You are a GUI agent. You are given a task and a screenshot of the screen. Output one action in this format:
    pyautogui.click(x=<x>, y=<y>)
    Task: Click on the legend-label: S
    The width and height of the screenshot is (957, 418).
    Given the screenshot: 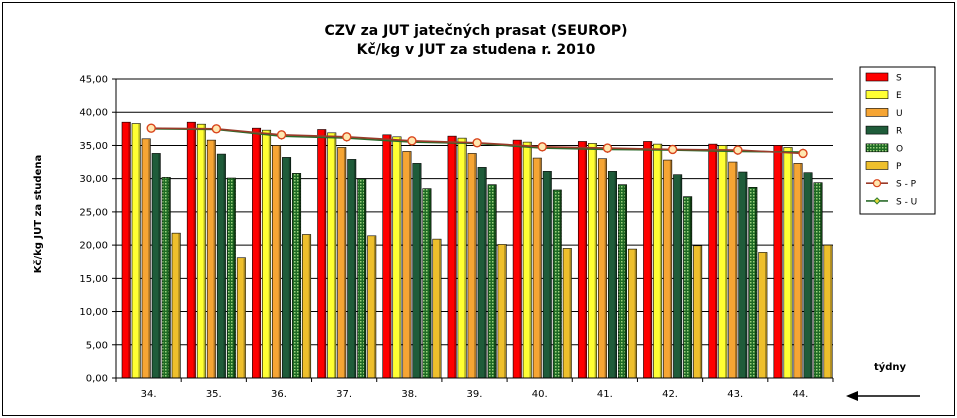 What is the action you would take?
    pyautogui.click(x=899, y=79)
    